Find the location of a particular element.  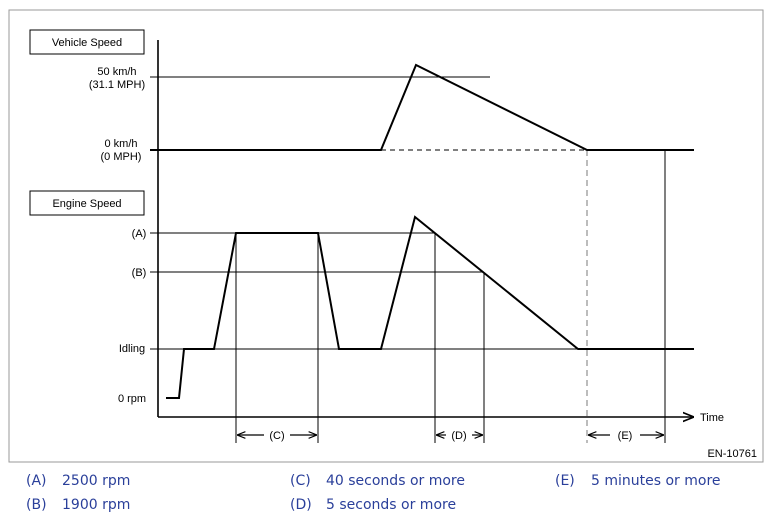

vehicle-speed-title-box is located at coordinates (87, 42).